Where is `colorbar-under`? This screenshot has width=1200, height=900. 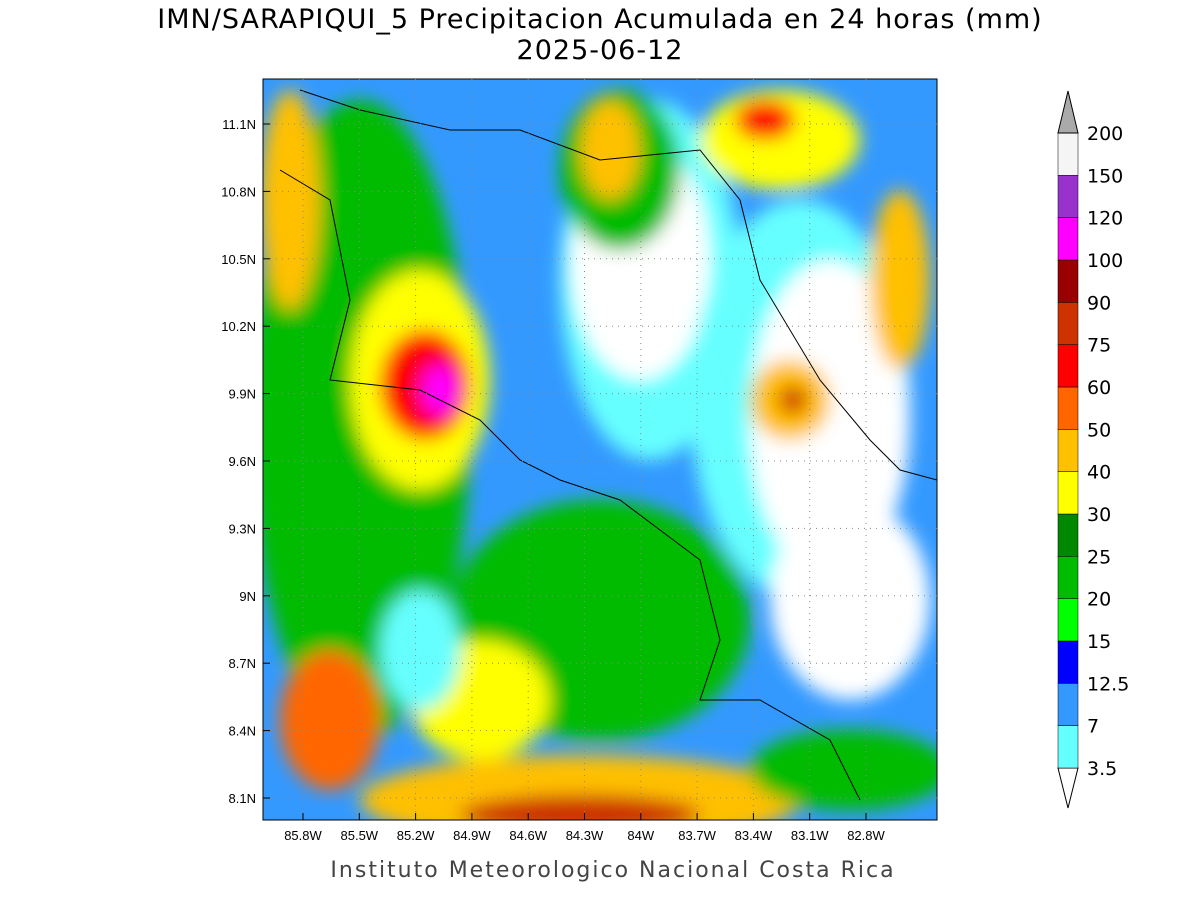 colorbar-under is located at coordinates (1068, 788).